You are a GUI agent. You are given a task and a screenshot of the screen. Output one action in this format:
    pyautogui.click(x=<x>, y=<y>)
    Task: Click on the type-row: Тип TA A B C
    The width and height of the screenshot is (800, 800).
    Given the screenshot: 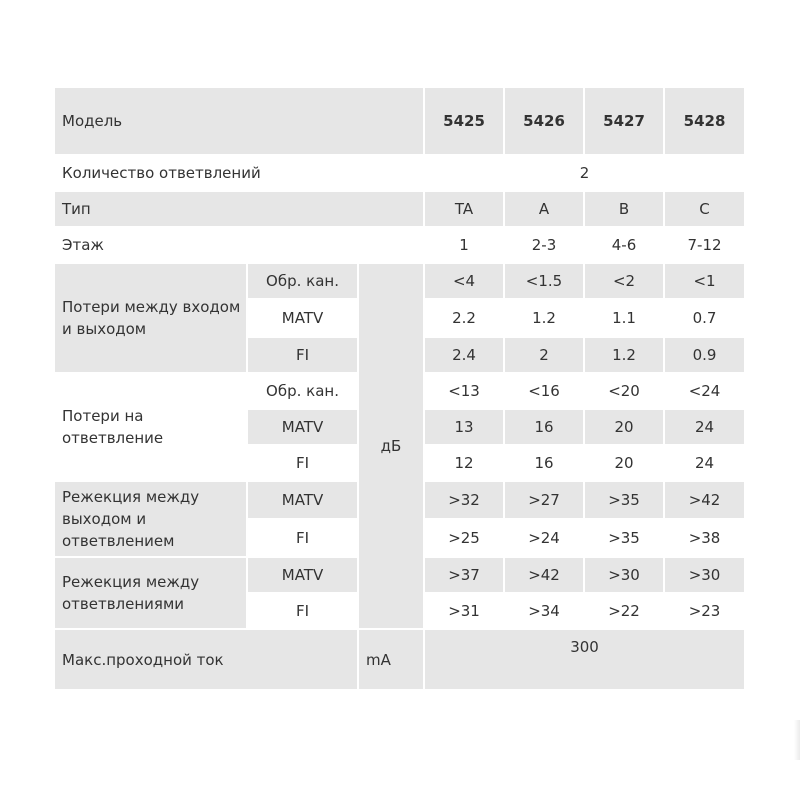 What is the action you would take?
    pyautogui.click(x=400, y=209)
    